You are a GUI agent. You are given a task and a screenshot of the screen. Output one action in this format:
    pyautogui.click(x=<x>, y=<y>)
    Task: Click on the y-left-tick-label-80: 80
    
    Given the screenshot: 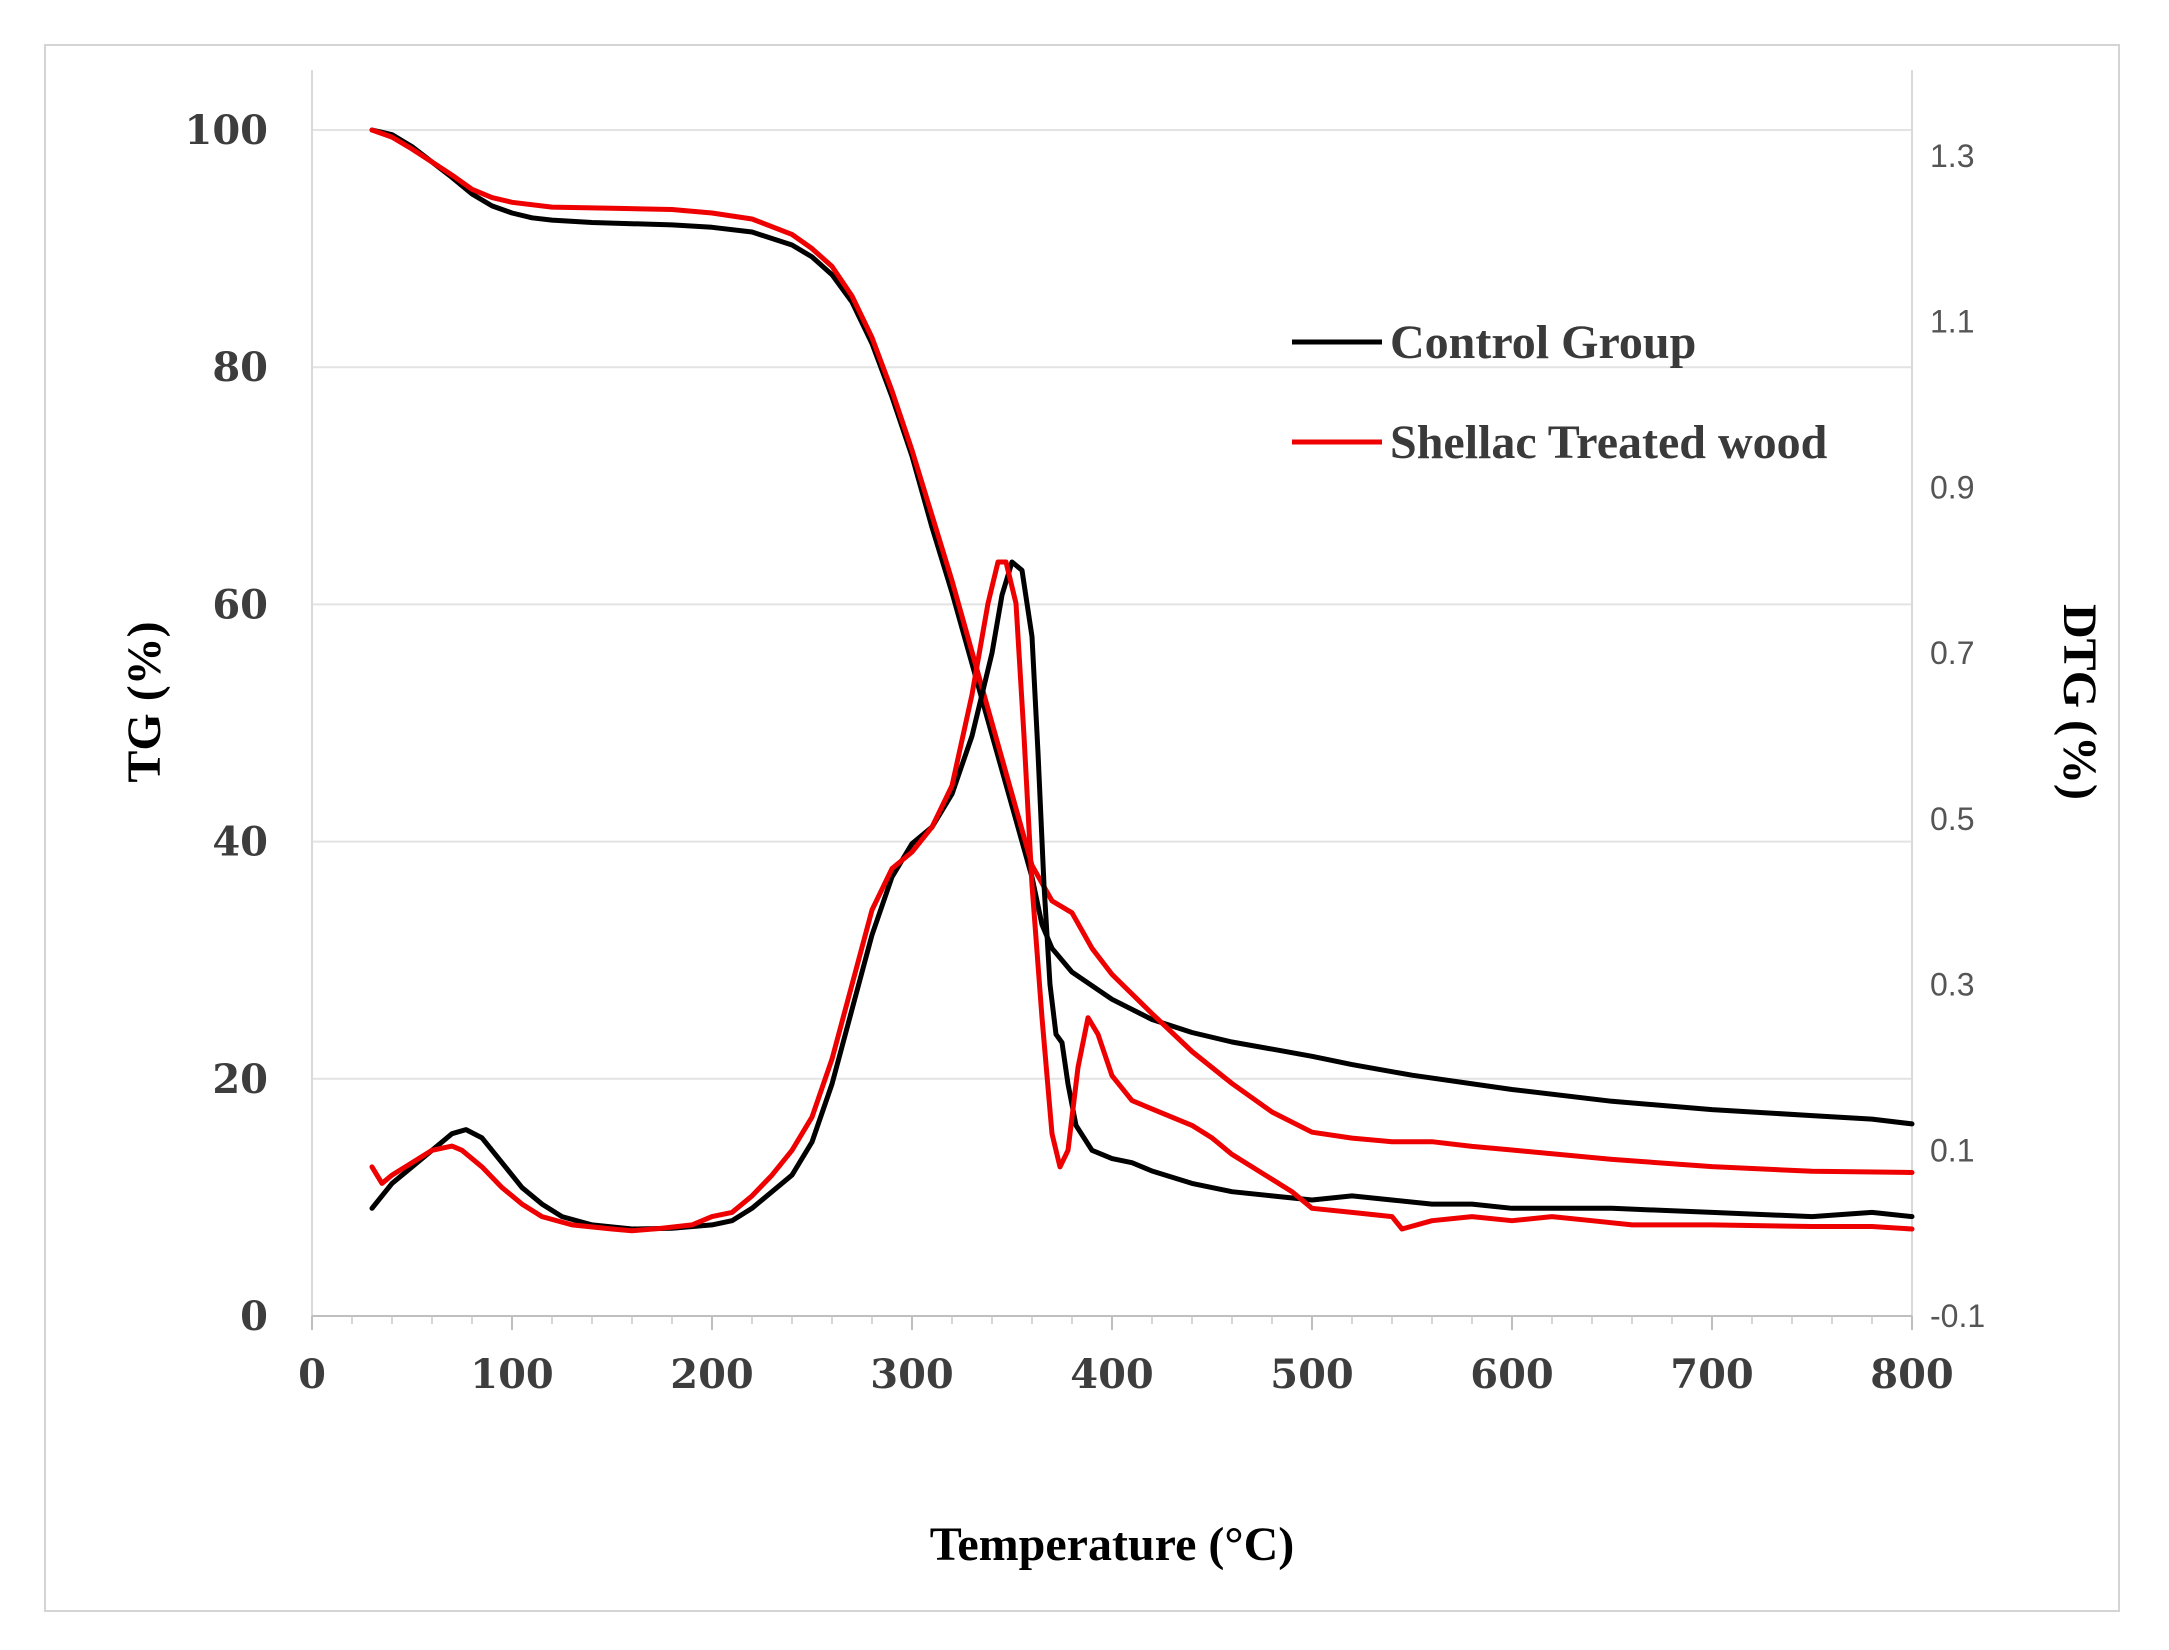 What is the action you would take?
    pyautogui.click(x=240, y=367)
    